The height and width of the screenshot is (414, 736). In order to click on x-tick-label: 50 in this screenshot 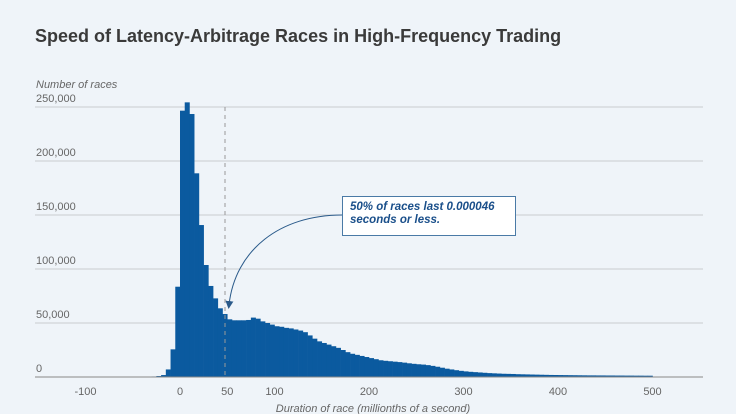, I will do `click(227, 392)`.